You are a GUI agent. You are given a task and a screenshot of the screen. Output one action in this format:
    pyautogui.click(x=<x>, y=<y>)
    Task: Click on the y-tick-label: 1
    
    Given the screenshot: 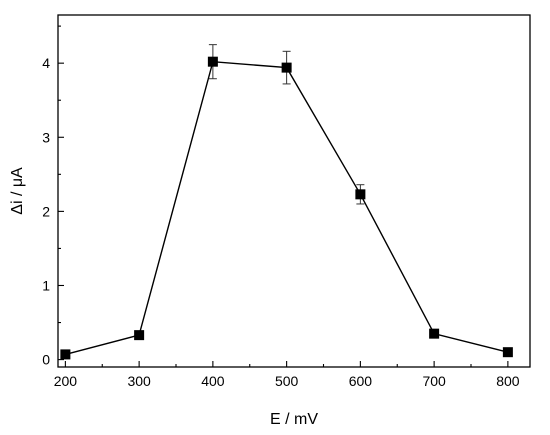 What is the action you would take?
    pyautogui.click(x=46, y=285)
    